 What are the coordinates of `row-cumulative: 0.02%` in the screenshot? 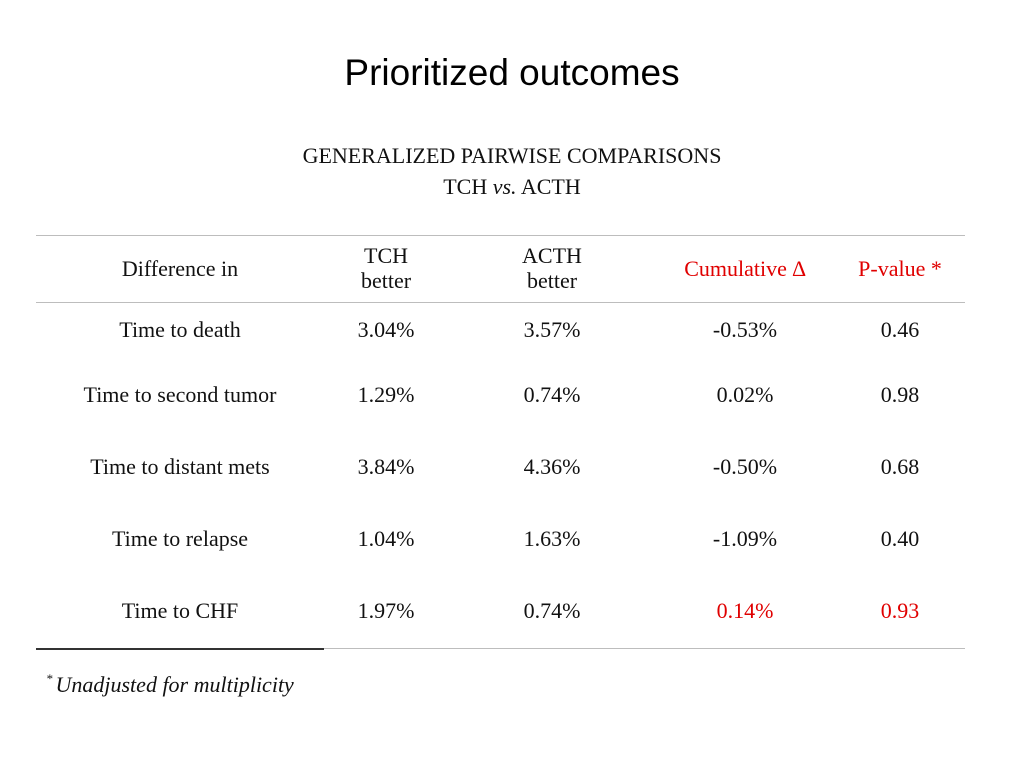 It's located at (745, 394).